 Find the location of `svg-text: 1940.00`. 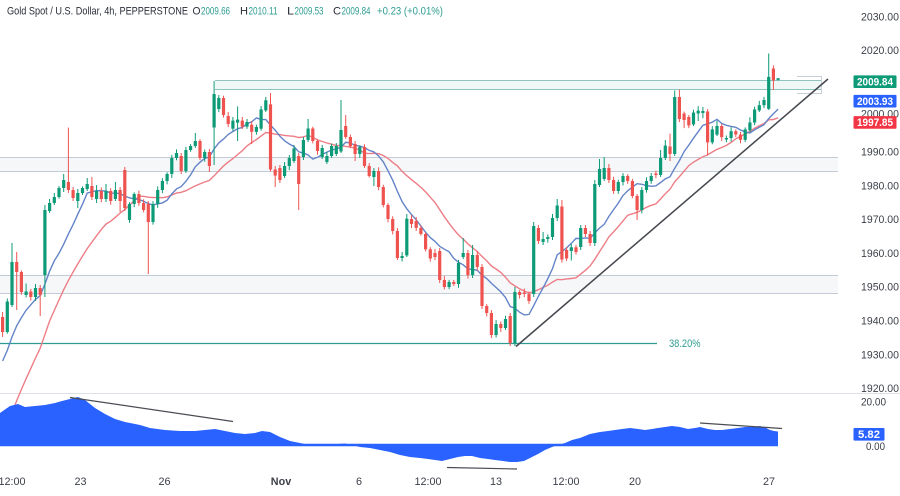

svg-text: 1940.00 is located at coordinates (880, 322).